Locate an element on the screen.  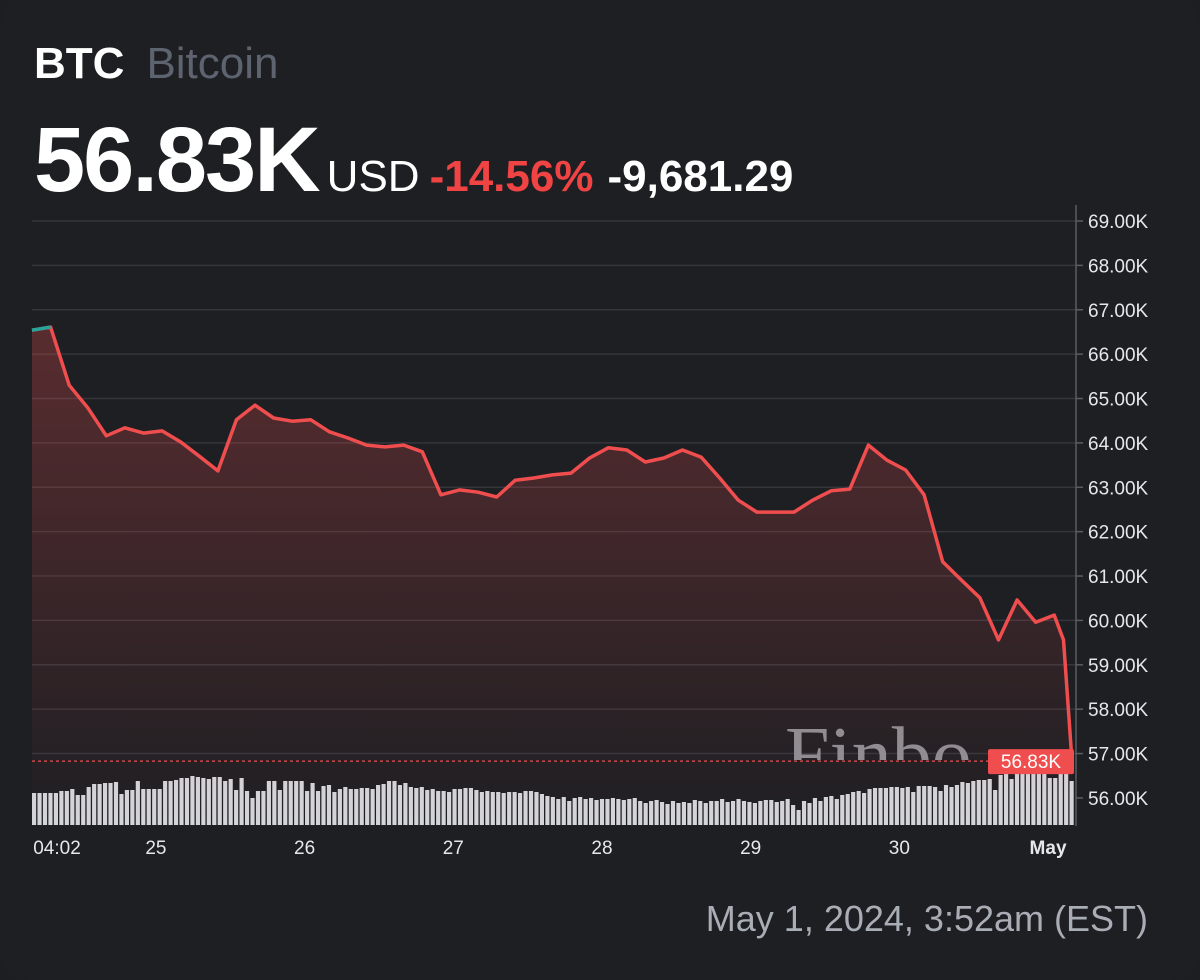
x-tick-label: 29 is located at coordinates (750, 848).